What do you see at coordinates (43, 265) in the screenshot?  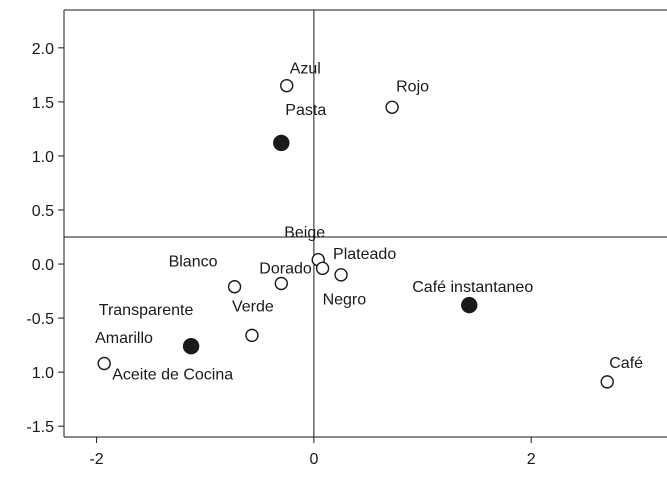 I see `y-tick-label: 0.0` at bounding box center [43, 265].